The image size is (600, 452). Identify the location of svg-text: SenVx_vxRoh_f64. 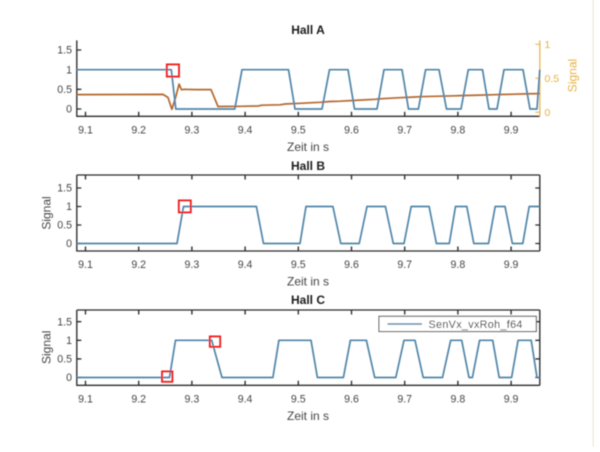
(476, 325).